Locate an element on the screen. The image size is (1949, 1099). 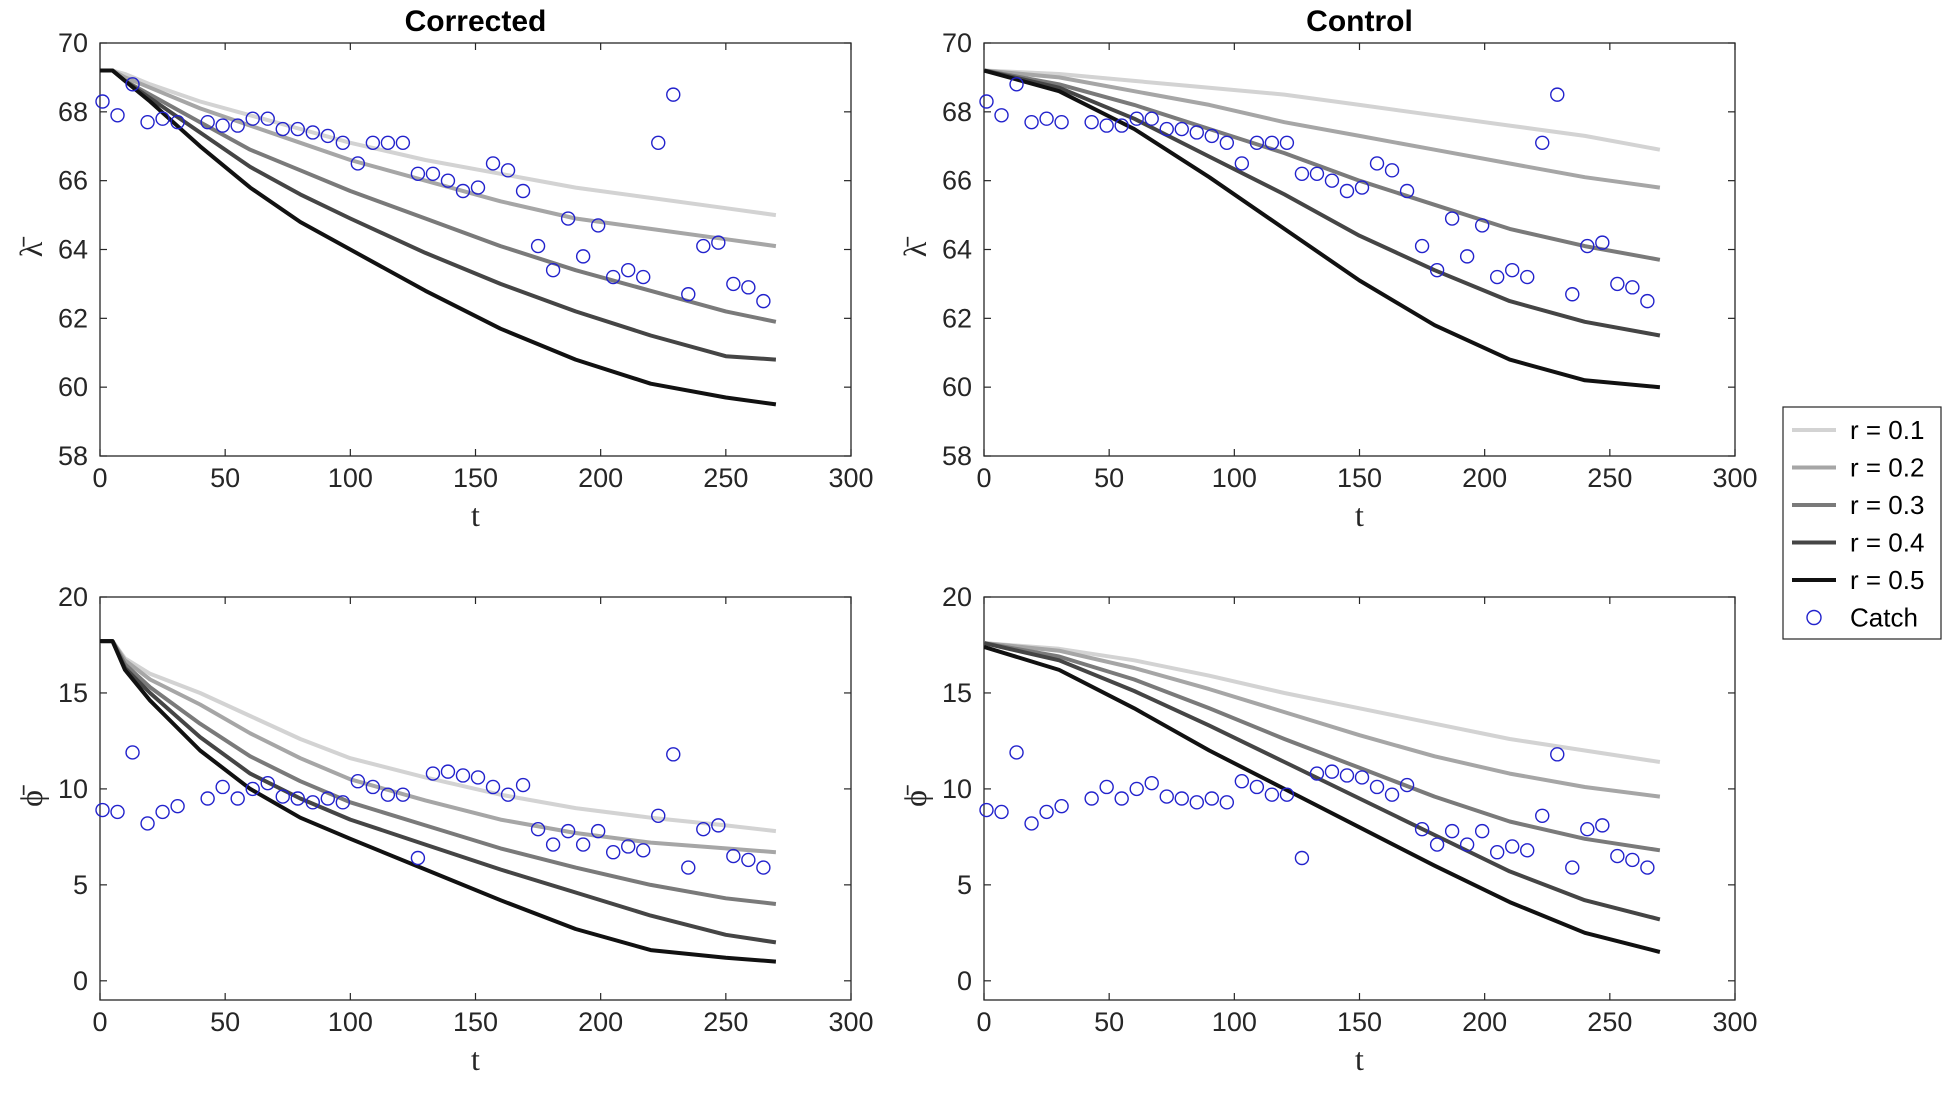
y-tick-label: 70 is located at coordinates (957, 43).